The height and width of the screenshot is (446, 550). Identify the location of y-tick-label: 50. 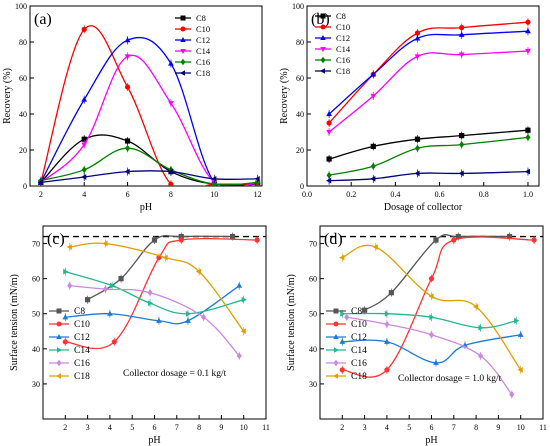
(36, 314).